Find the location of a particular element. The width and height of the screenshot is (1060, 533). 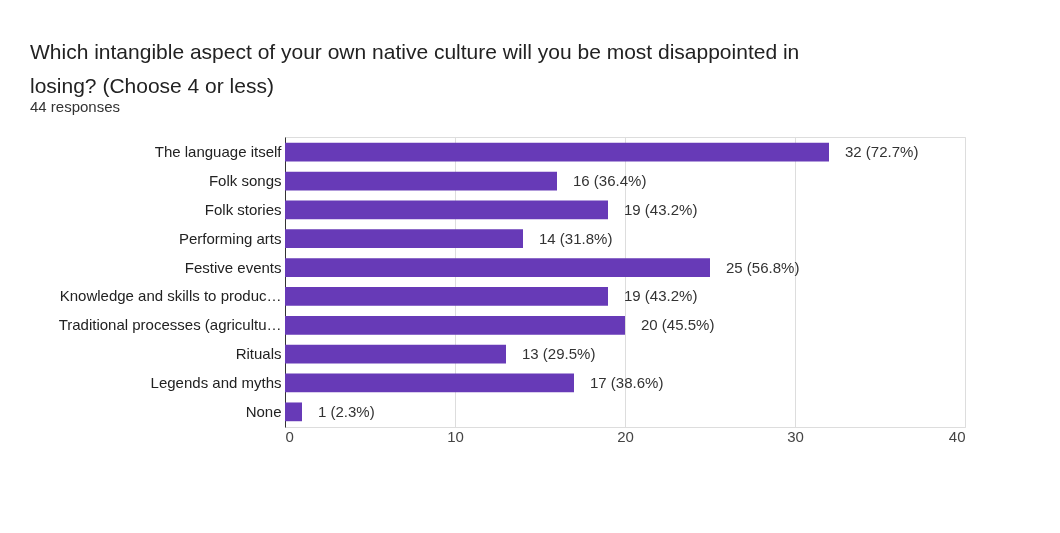

data-label: 32 (72.7%) is located at coordinates (882, 152).